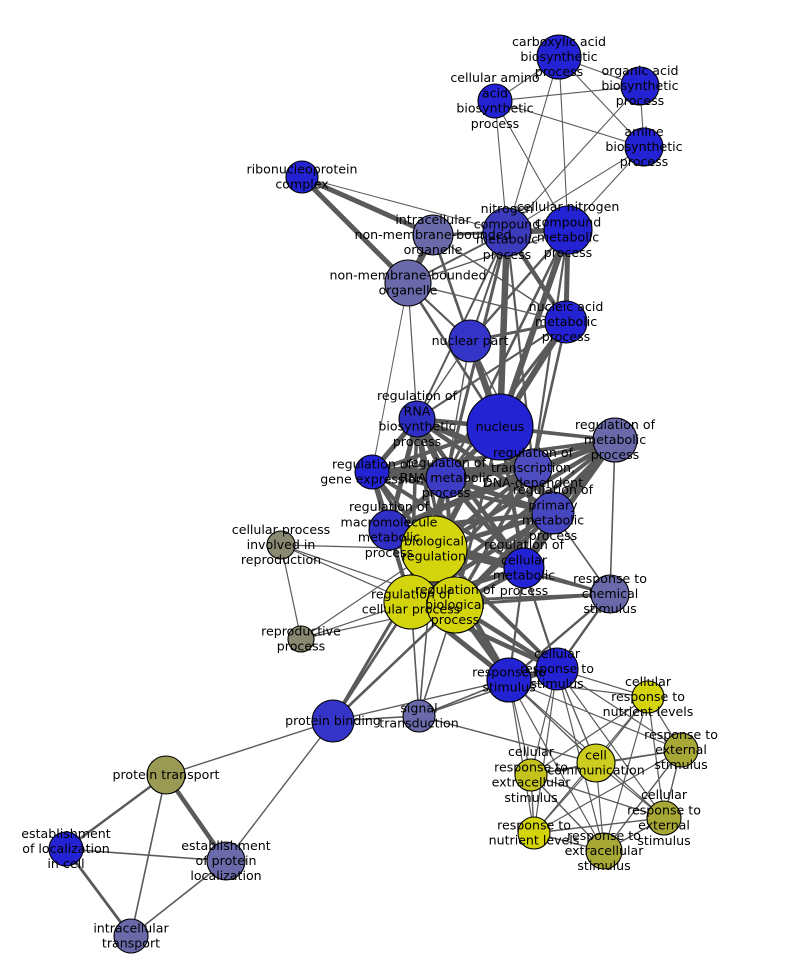 The image size is (786, 971). I want to click on graph-node-regulation-of-rna-metabolic-process, so click(446, 478).